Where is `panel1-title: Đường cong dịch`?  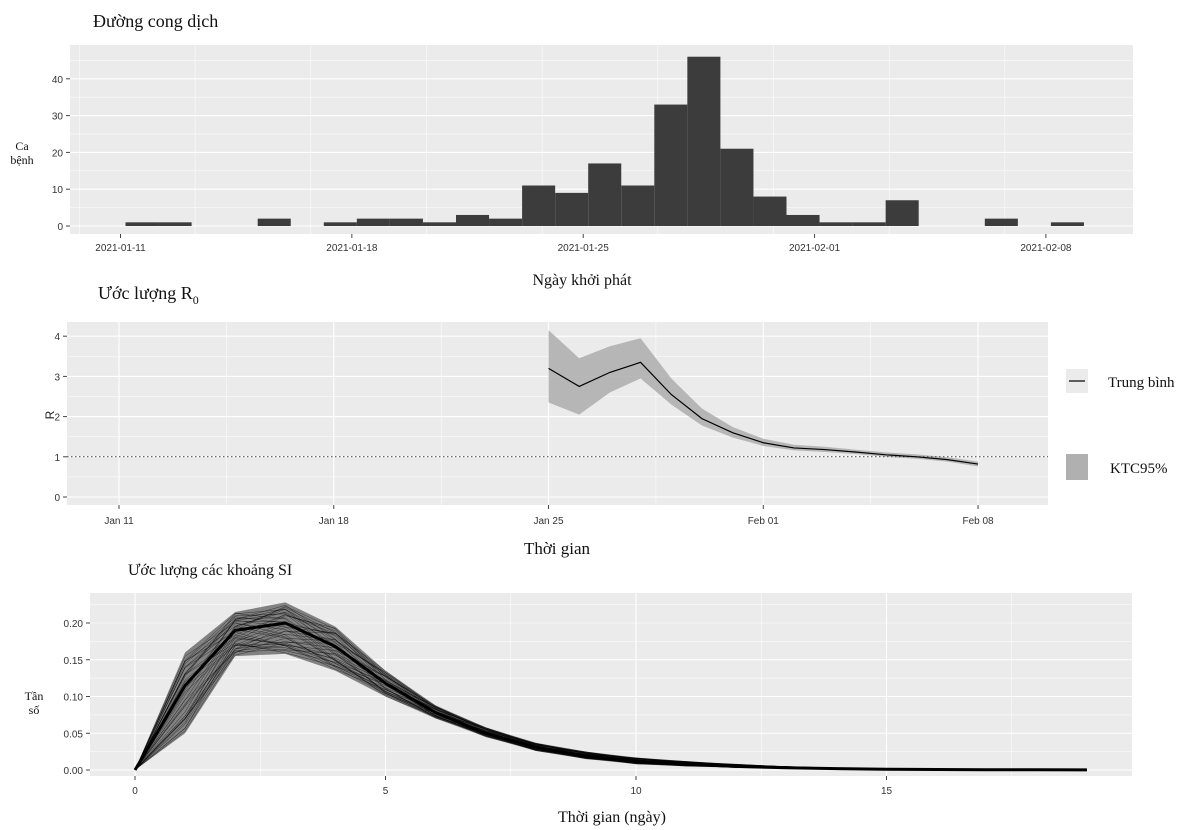
panel1-title: Đường cong dịch is located at coordinates (155, 21).